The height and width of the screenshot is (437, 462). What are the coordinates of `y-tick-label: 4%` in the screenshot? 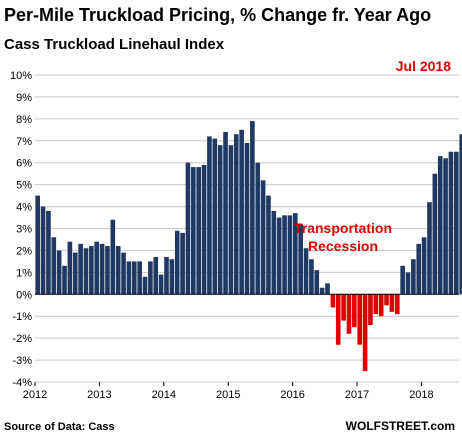 It's located at (24, 208).